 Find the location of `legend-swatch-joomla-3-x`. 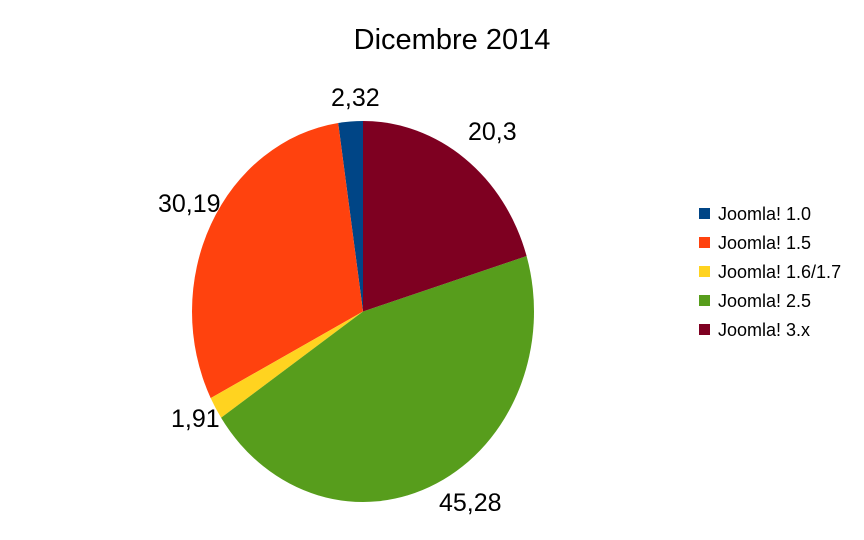

legend-swatch-joomla-3-x is located at coordinates (704, 329).